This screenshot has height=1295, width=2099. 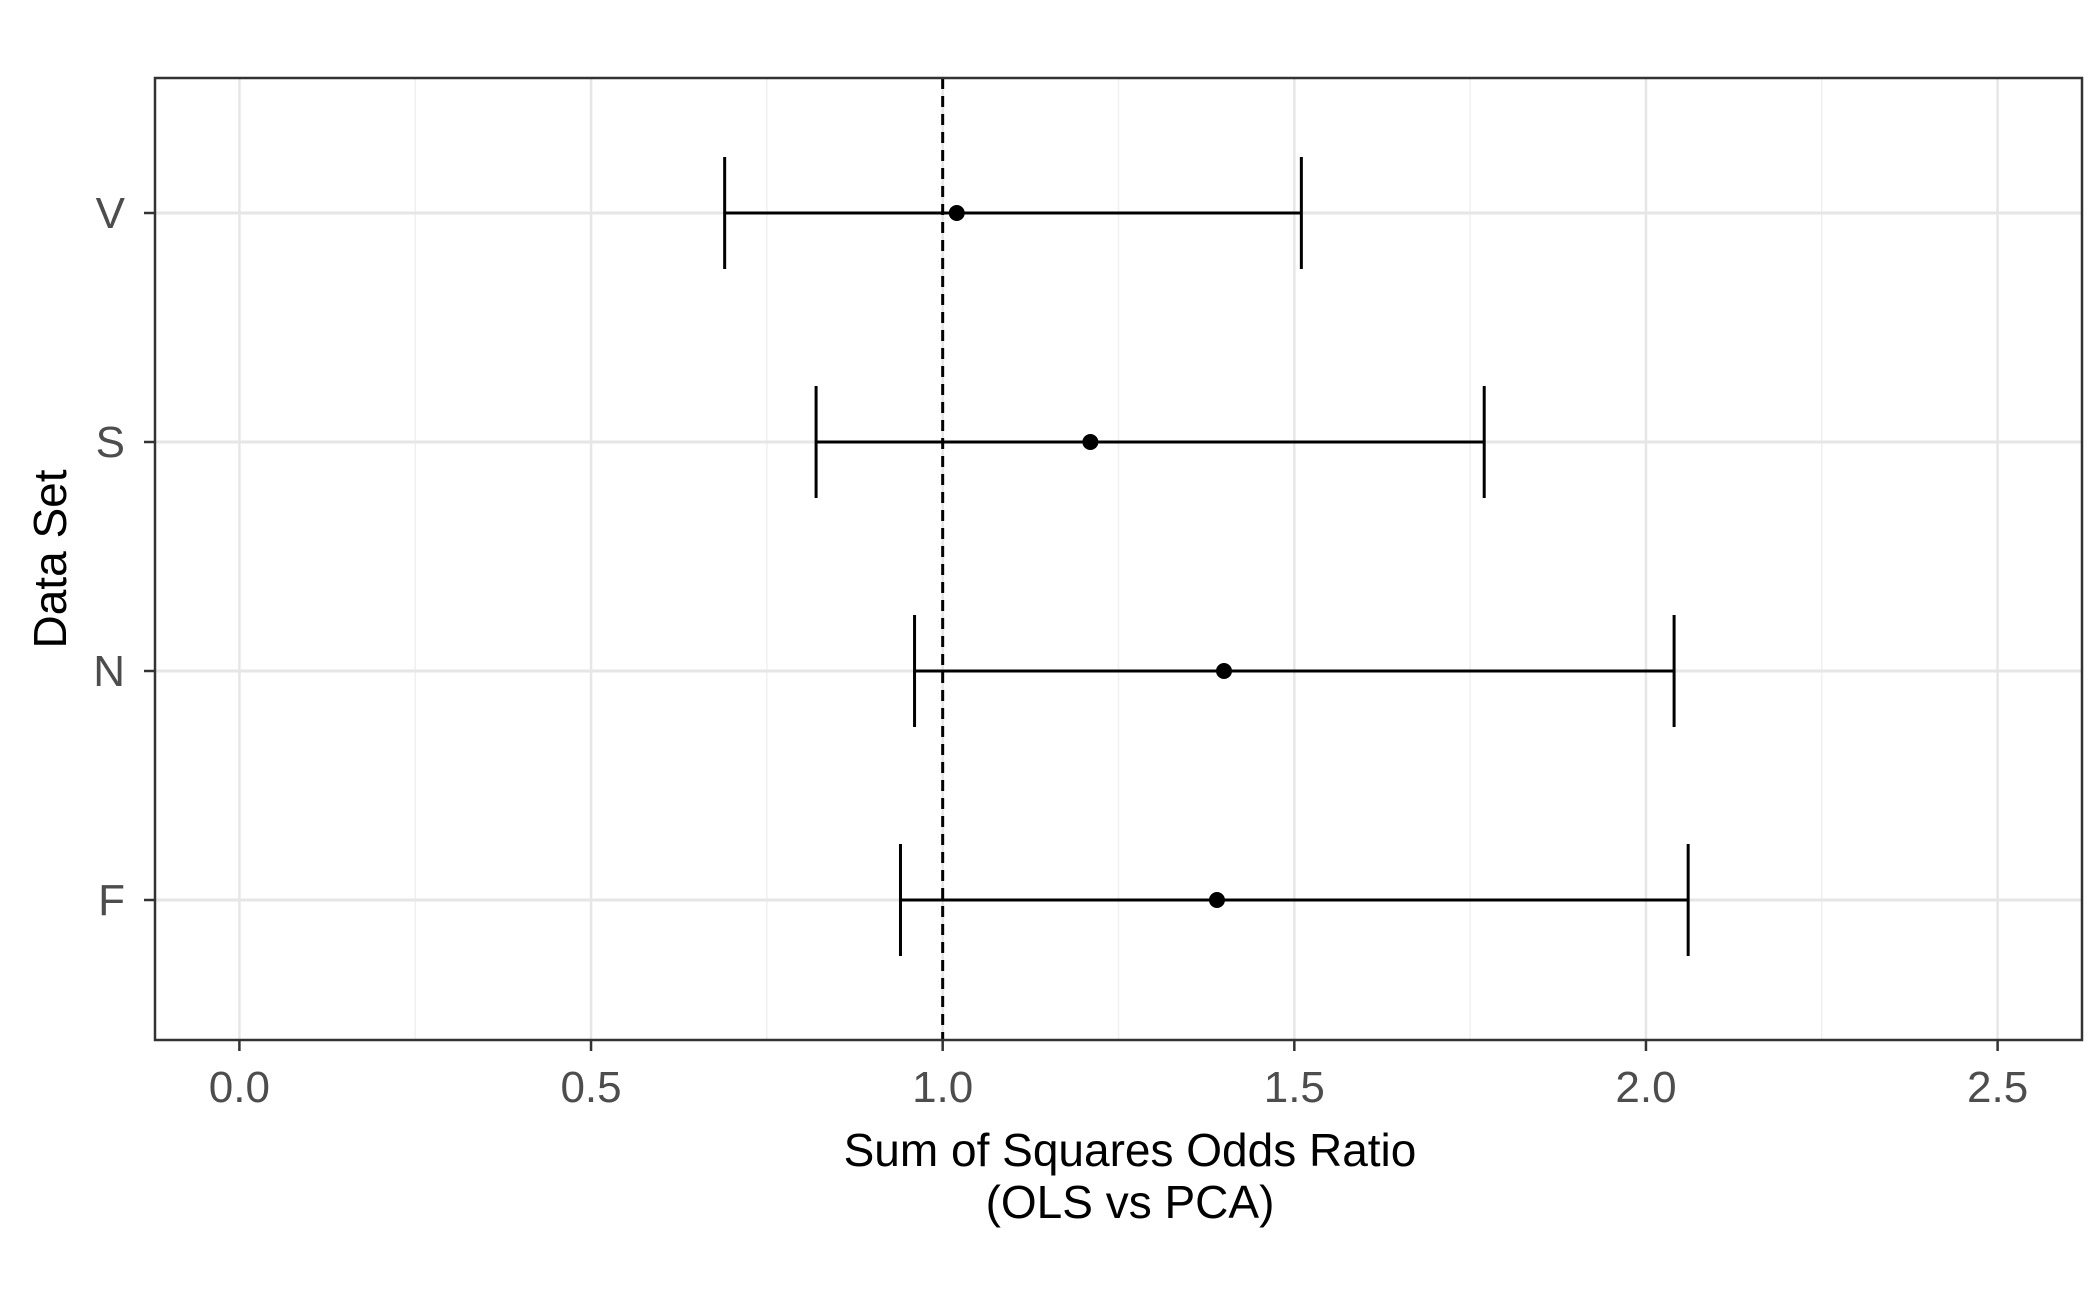 I want to click on y-tick-label: N, so click(x=109, y=671).